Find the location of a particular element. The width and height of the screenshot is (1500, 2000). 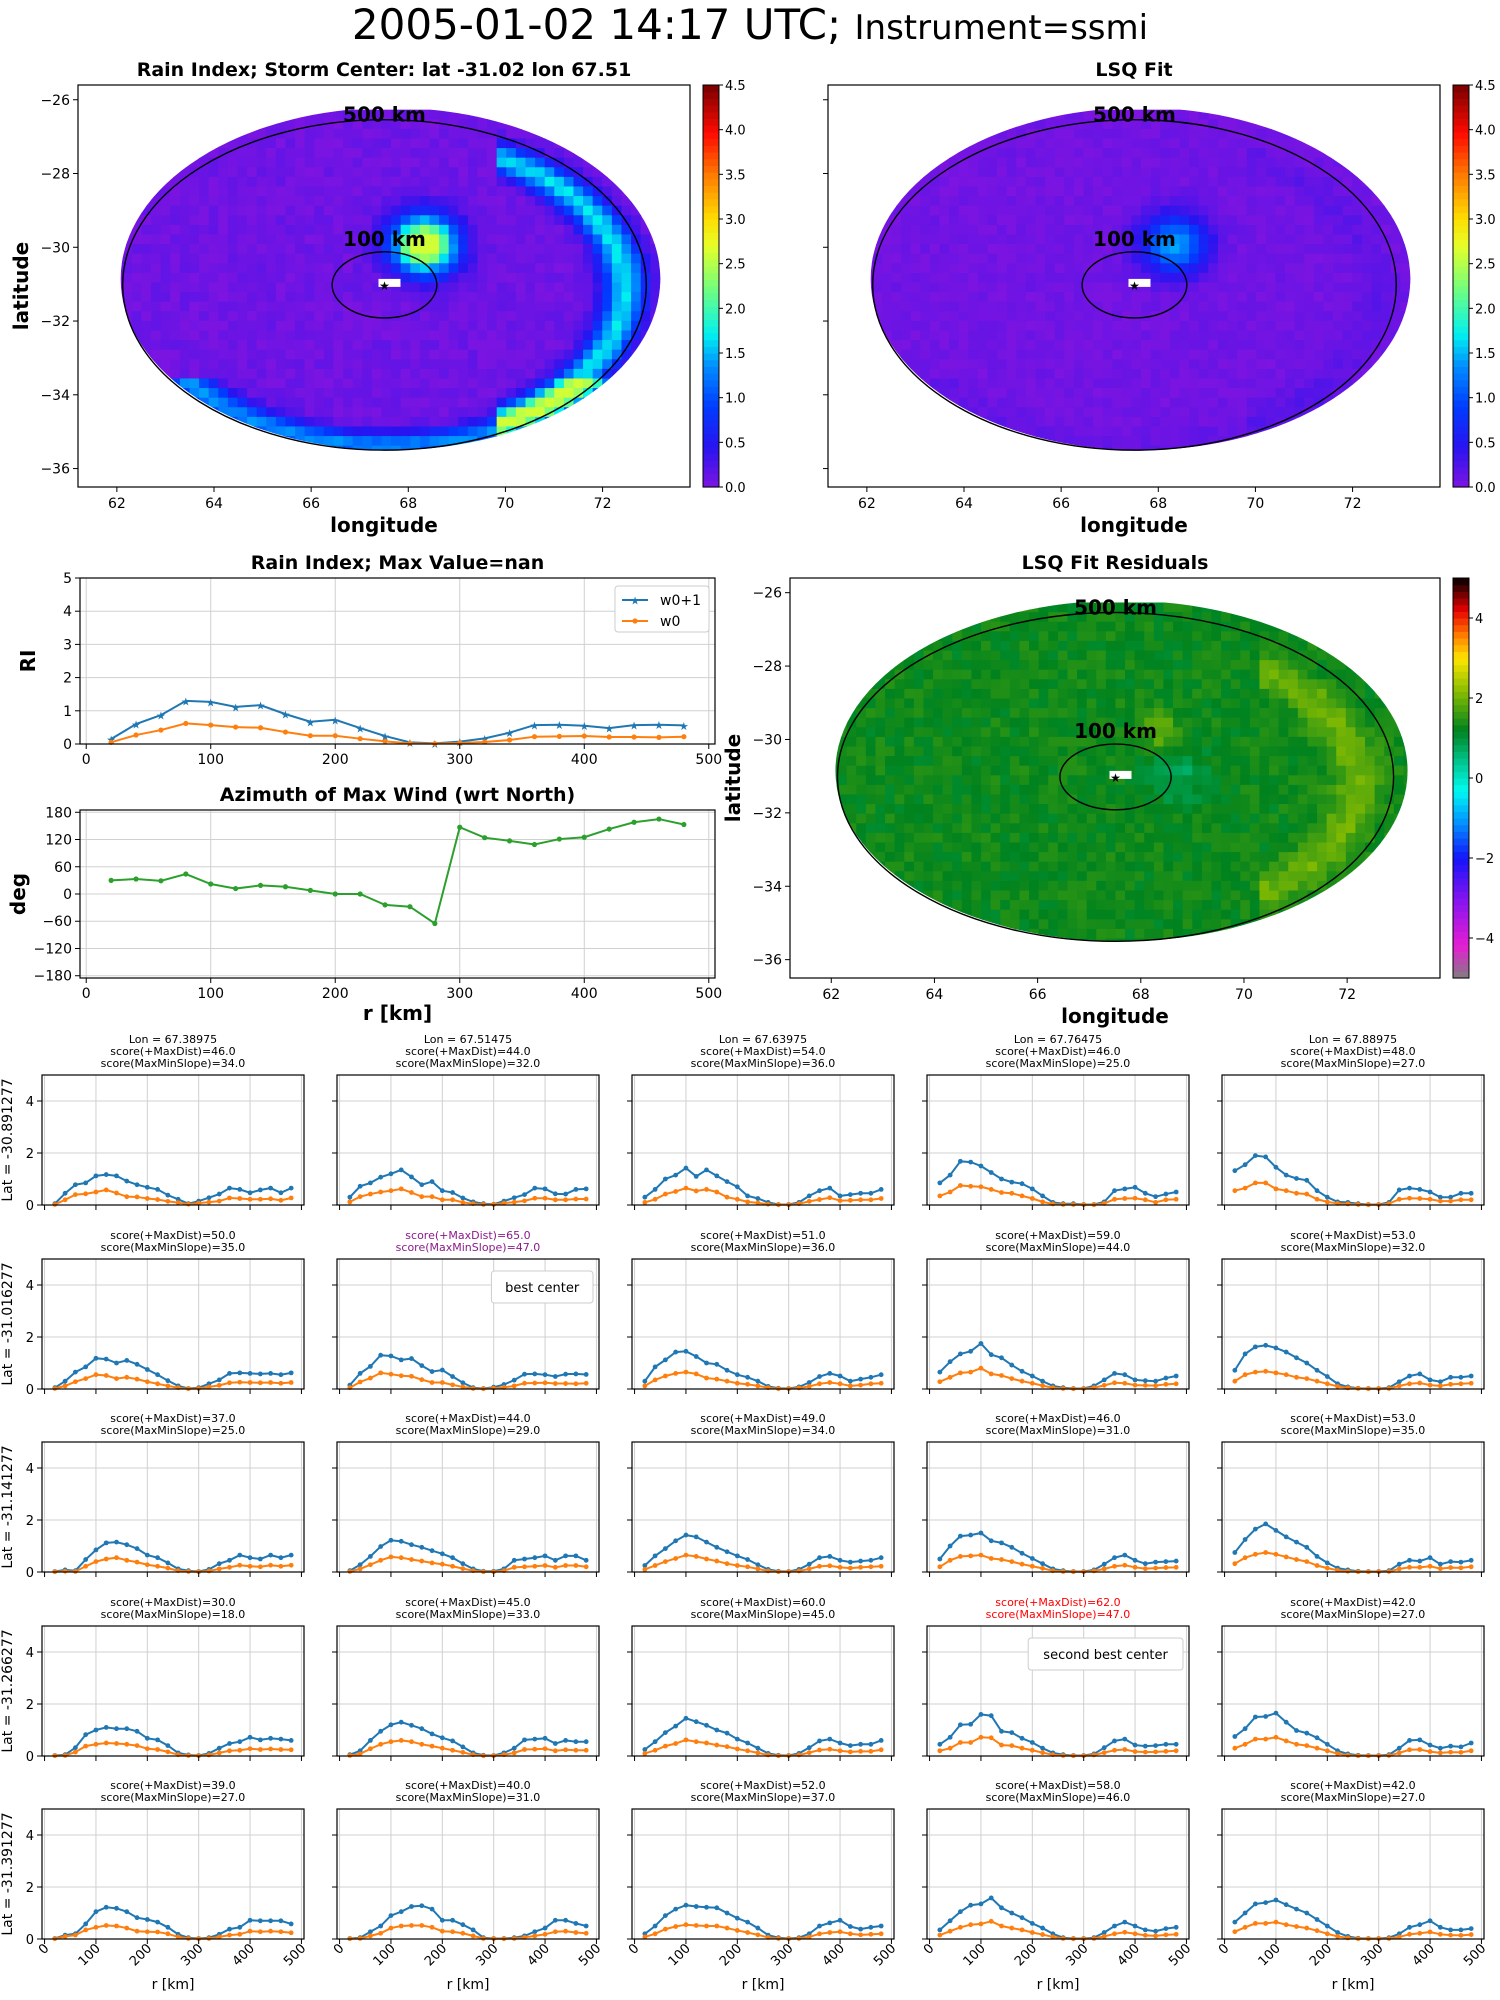

colorbar-tick-label: 0.5 is located at coordinates (735, 443).